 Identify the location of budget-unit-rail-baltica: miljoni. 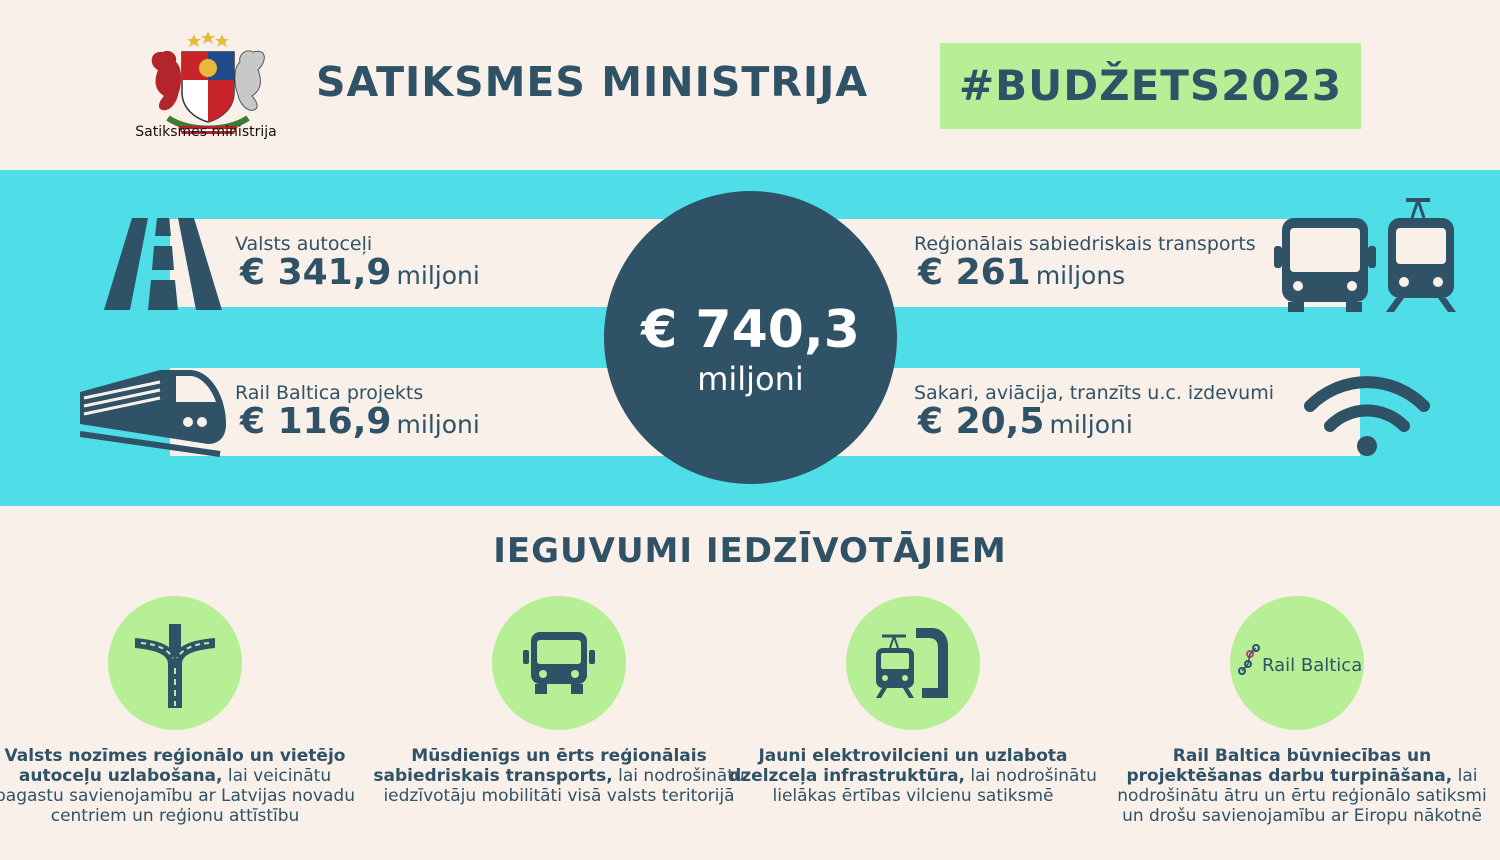
(438, 424).